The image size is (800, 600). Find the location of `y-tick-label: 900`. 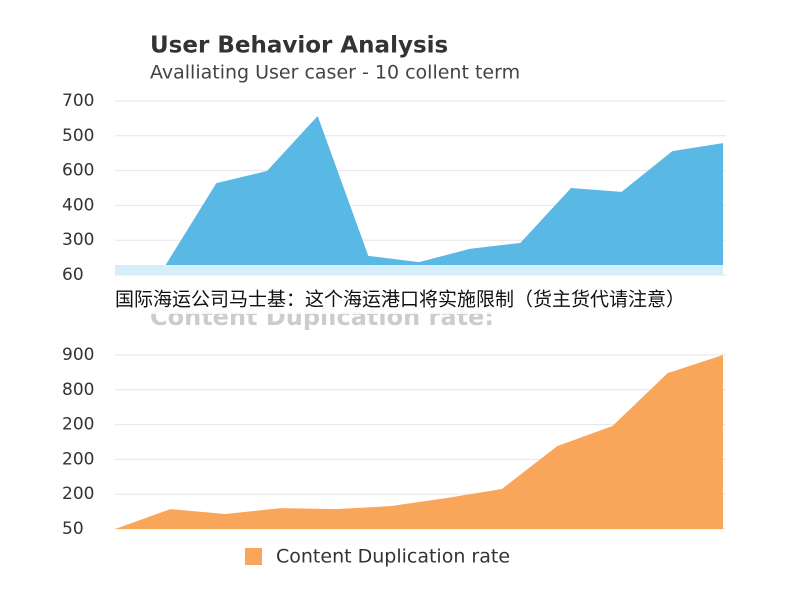

y-tick-label: 900 is located at coordinates (78, 355).